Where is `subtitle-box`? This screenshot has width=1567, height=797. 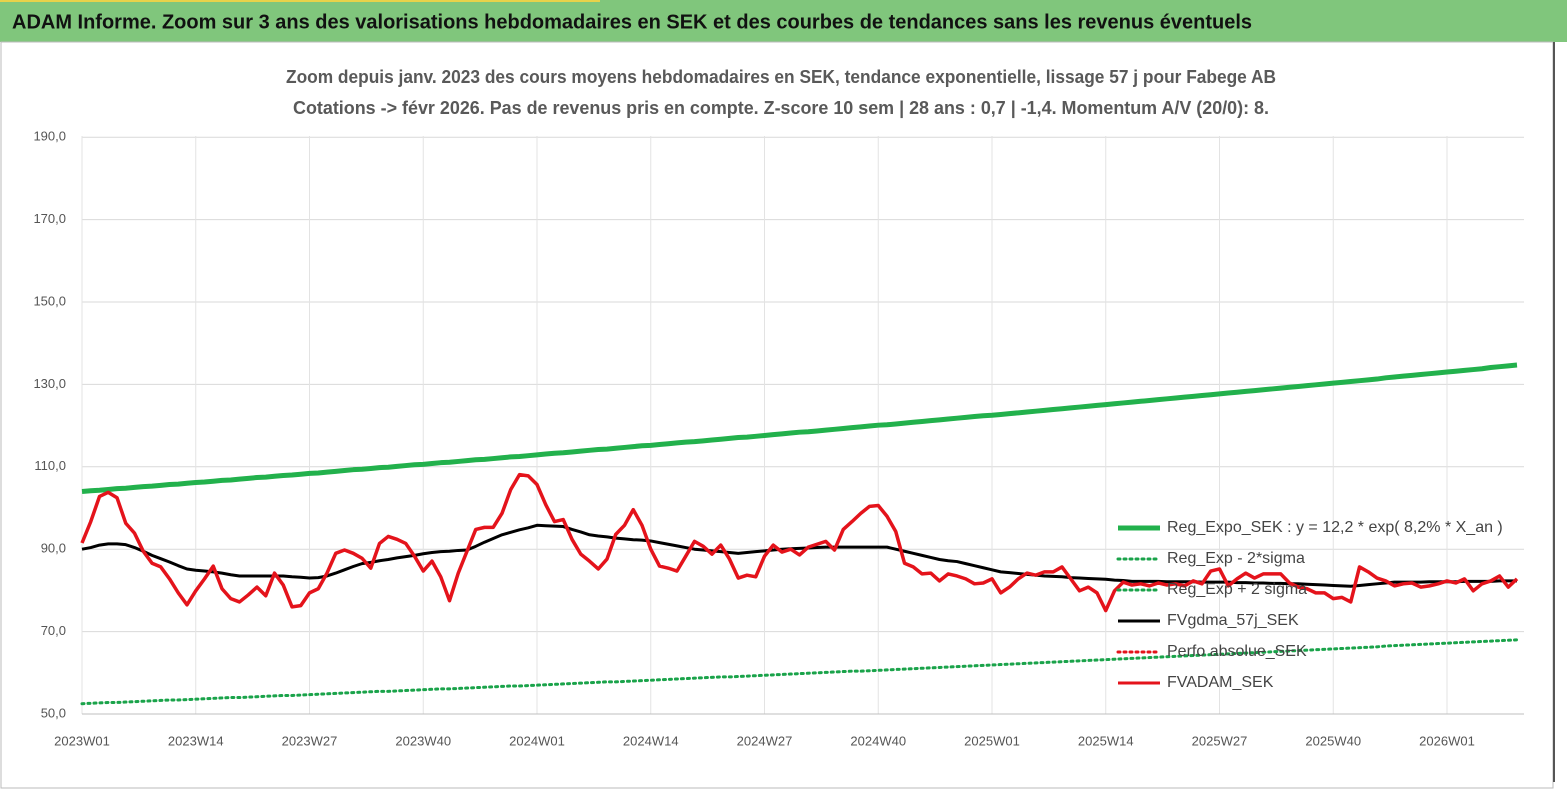 subtitle-box is located at coordinates (781, 94).